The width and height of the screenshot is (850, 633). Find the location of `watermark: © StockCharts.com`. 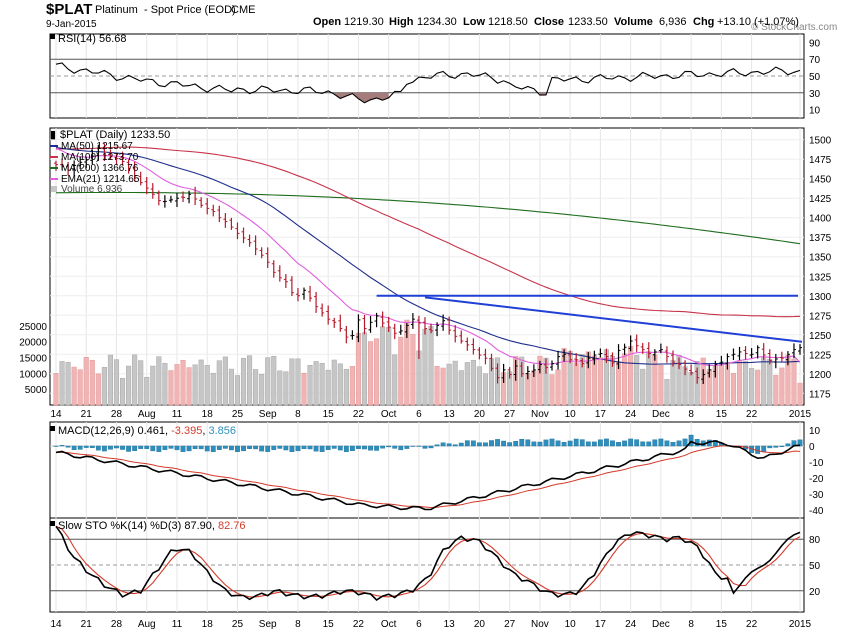

watermark: © StockCharts.com is located at coordinates (794, 27).